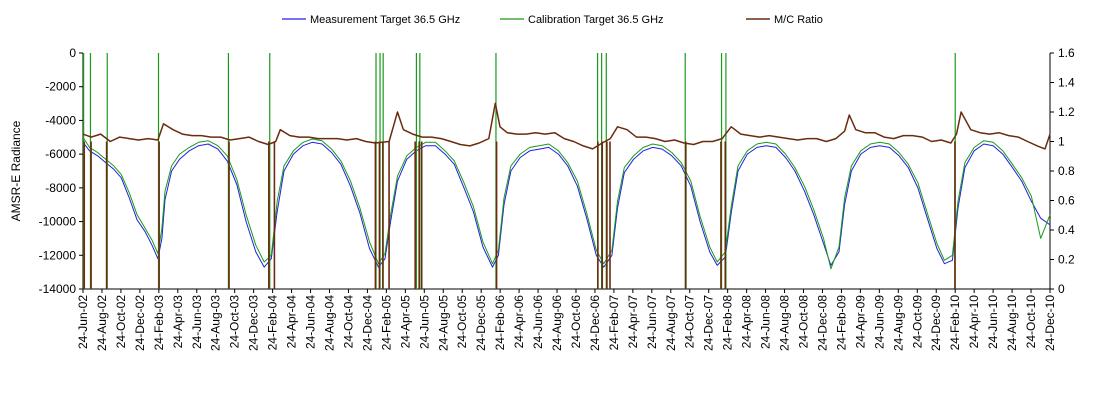 This screenshot has width=1113, height=400. I want to click on right-axis-ticks: 0 0.2 0.4 0.6 0.8 1 1.2 1.4 1.6, so click(1062, 171).